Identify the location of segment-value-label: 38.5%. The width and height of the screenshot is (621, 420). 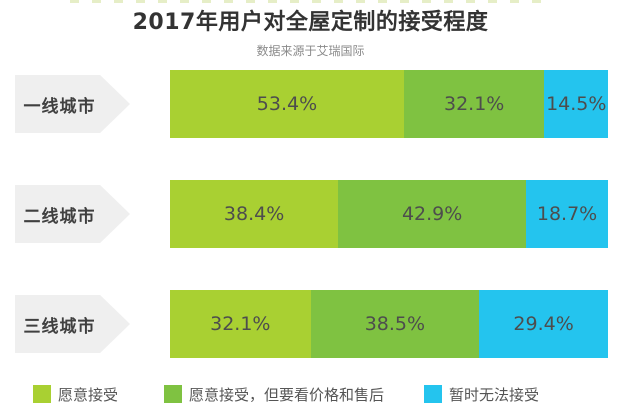
(395, 324).